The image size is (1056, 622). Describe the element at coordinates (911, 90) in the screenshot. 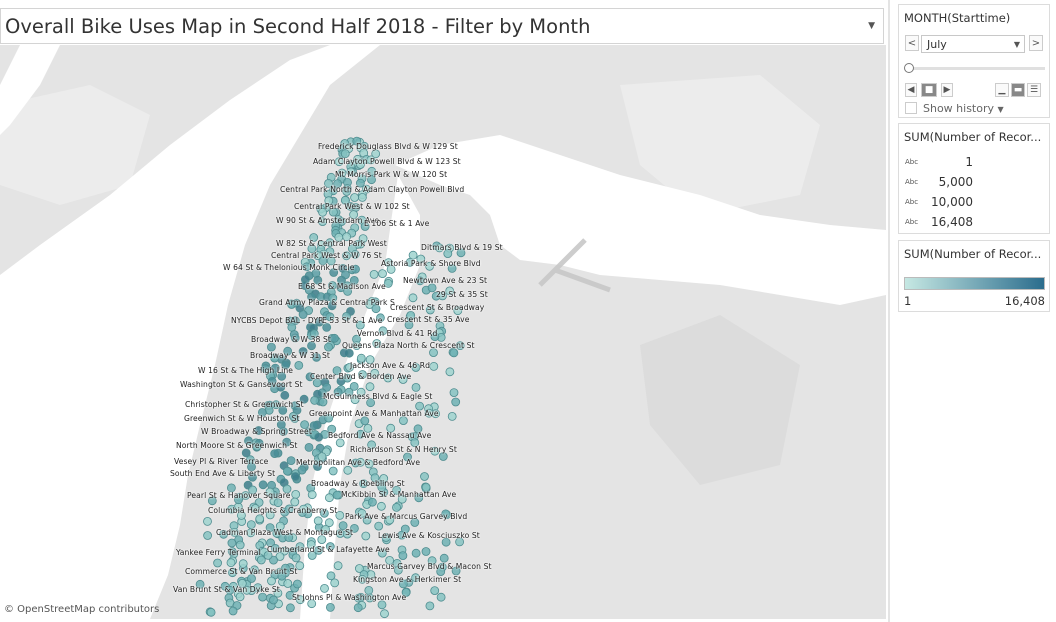

I see `step-back-icon: ◀` at that location.